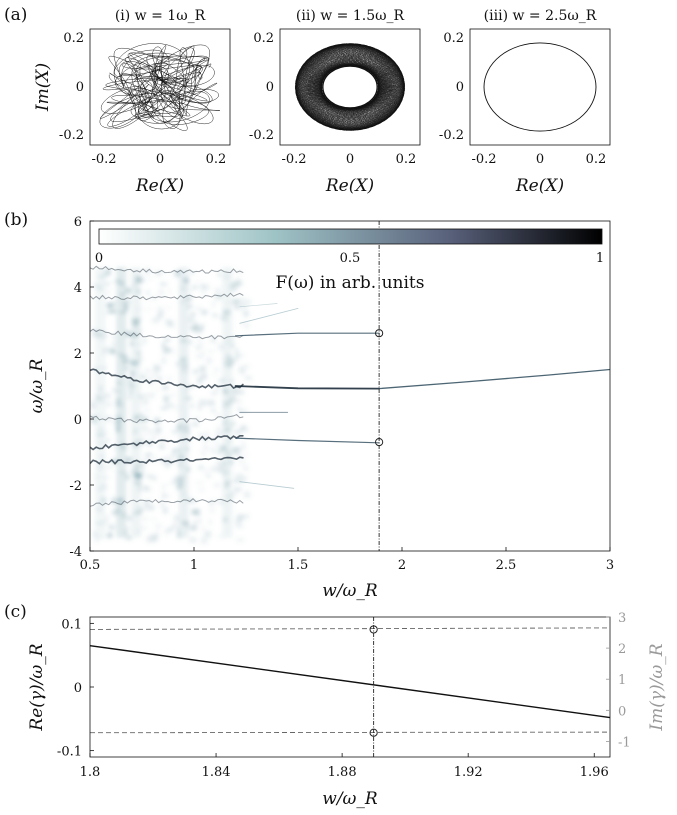 The width and height of the screenshot is (677, 815). Describe the element at coordinates (657, 687) in the screenshot. I see `panel-c-ylabel-right: Im(γ)/ω_R` at that location.